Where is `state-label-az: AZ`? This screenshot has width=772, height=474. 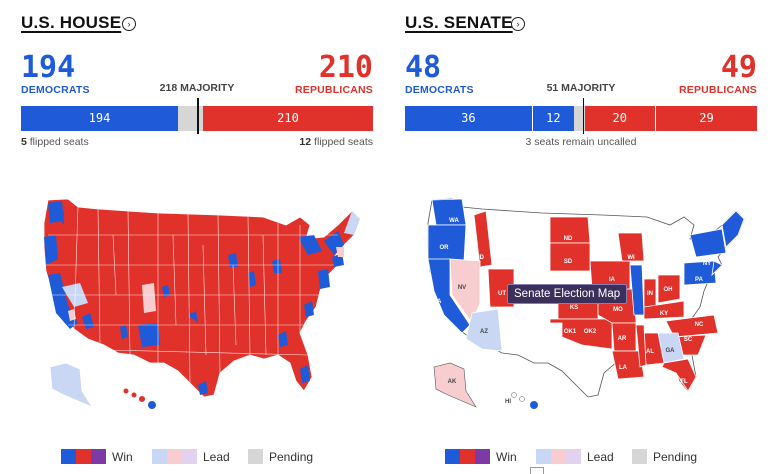
state-label-az: AZ is located at coordinates (484, 332).